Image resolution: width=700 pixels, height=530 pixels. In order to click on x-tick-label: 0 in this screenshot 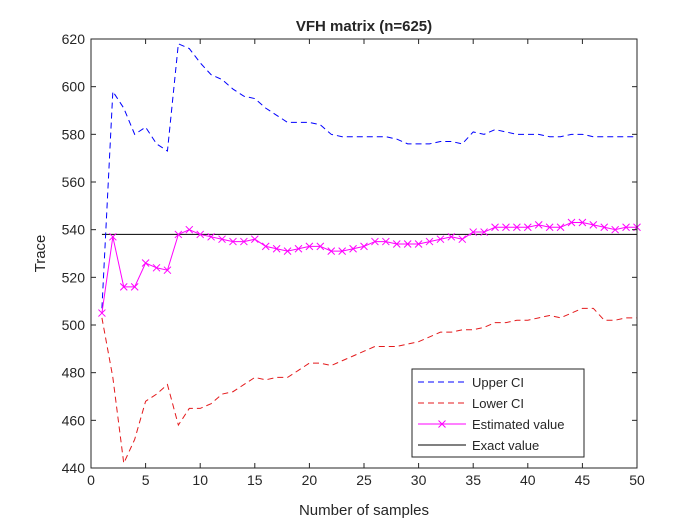, I will do `click(91, 480)`.